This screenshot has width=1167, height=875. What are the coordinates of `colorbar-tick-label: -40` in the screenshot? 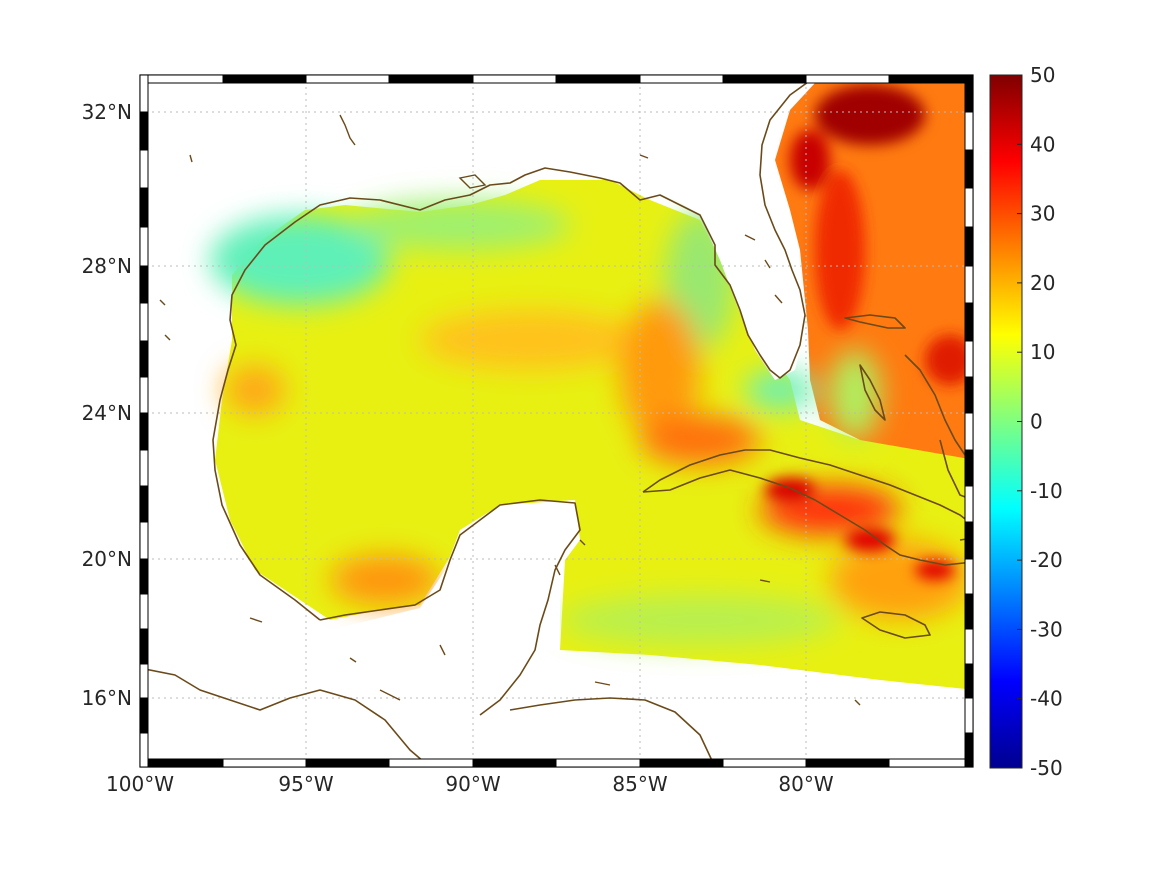 It's located at (1046, 699).